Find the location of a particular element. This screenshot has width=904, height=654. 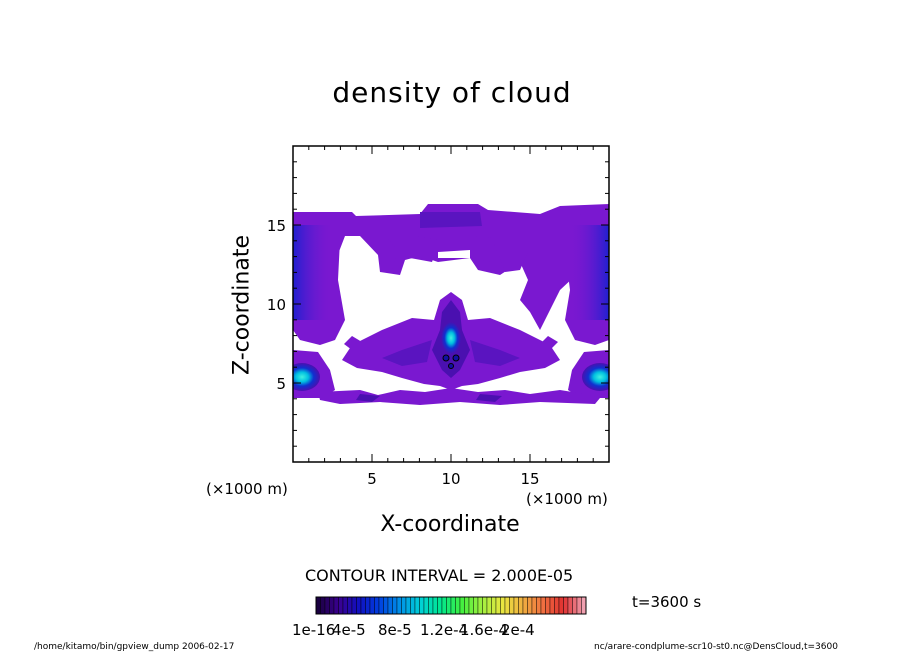

x-tick-label: 5 is located at coordinates (372, 479).